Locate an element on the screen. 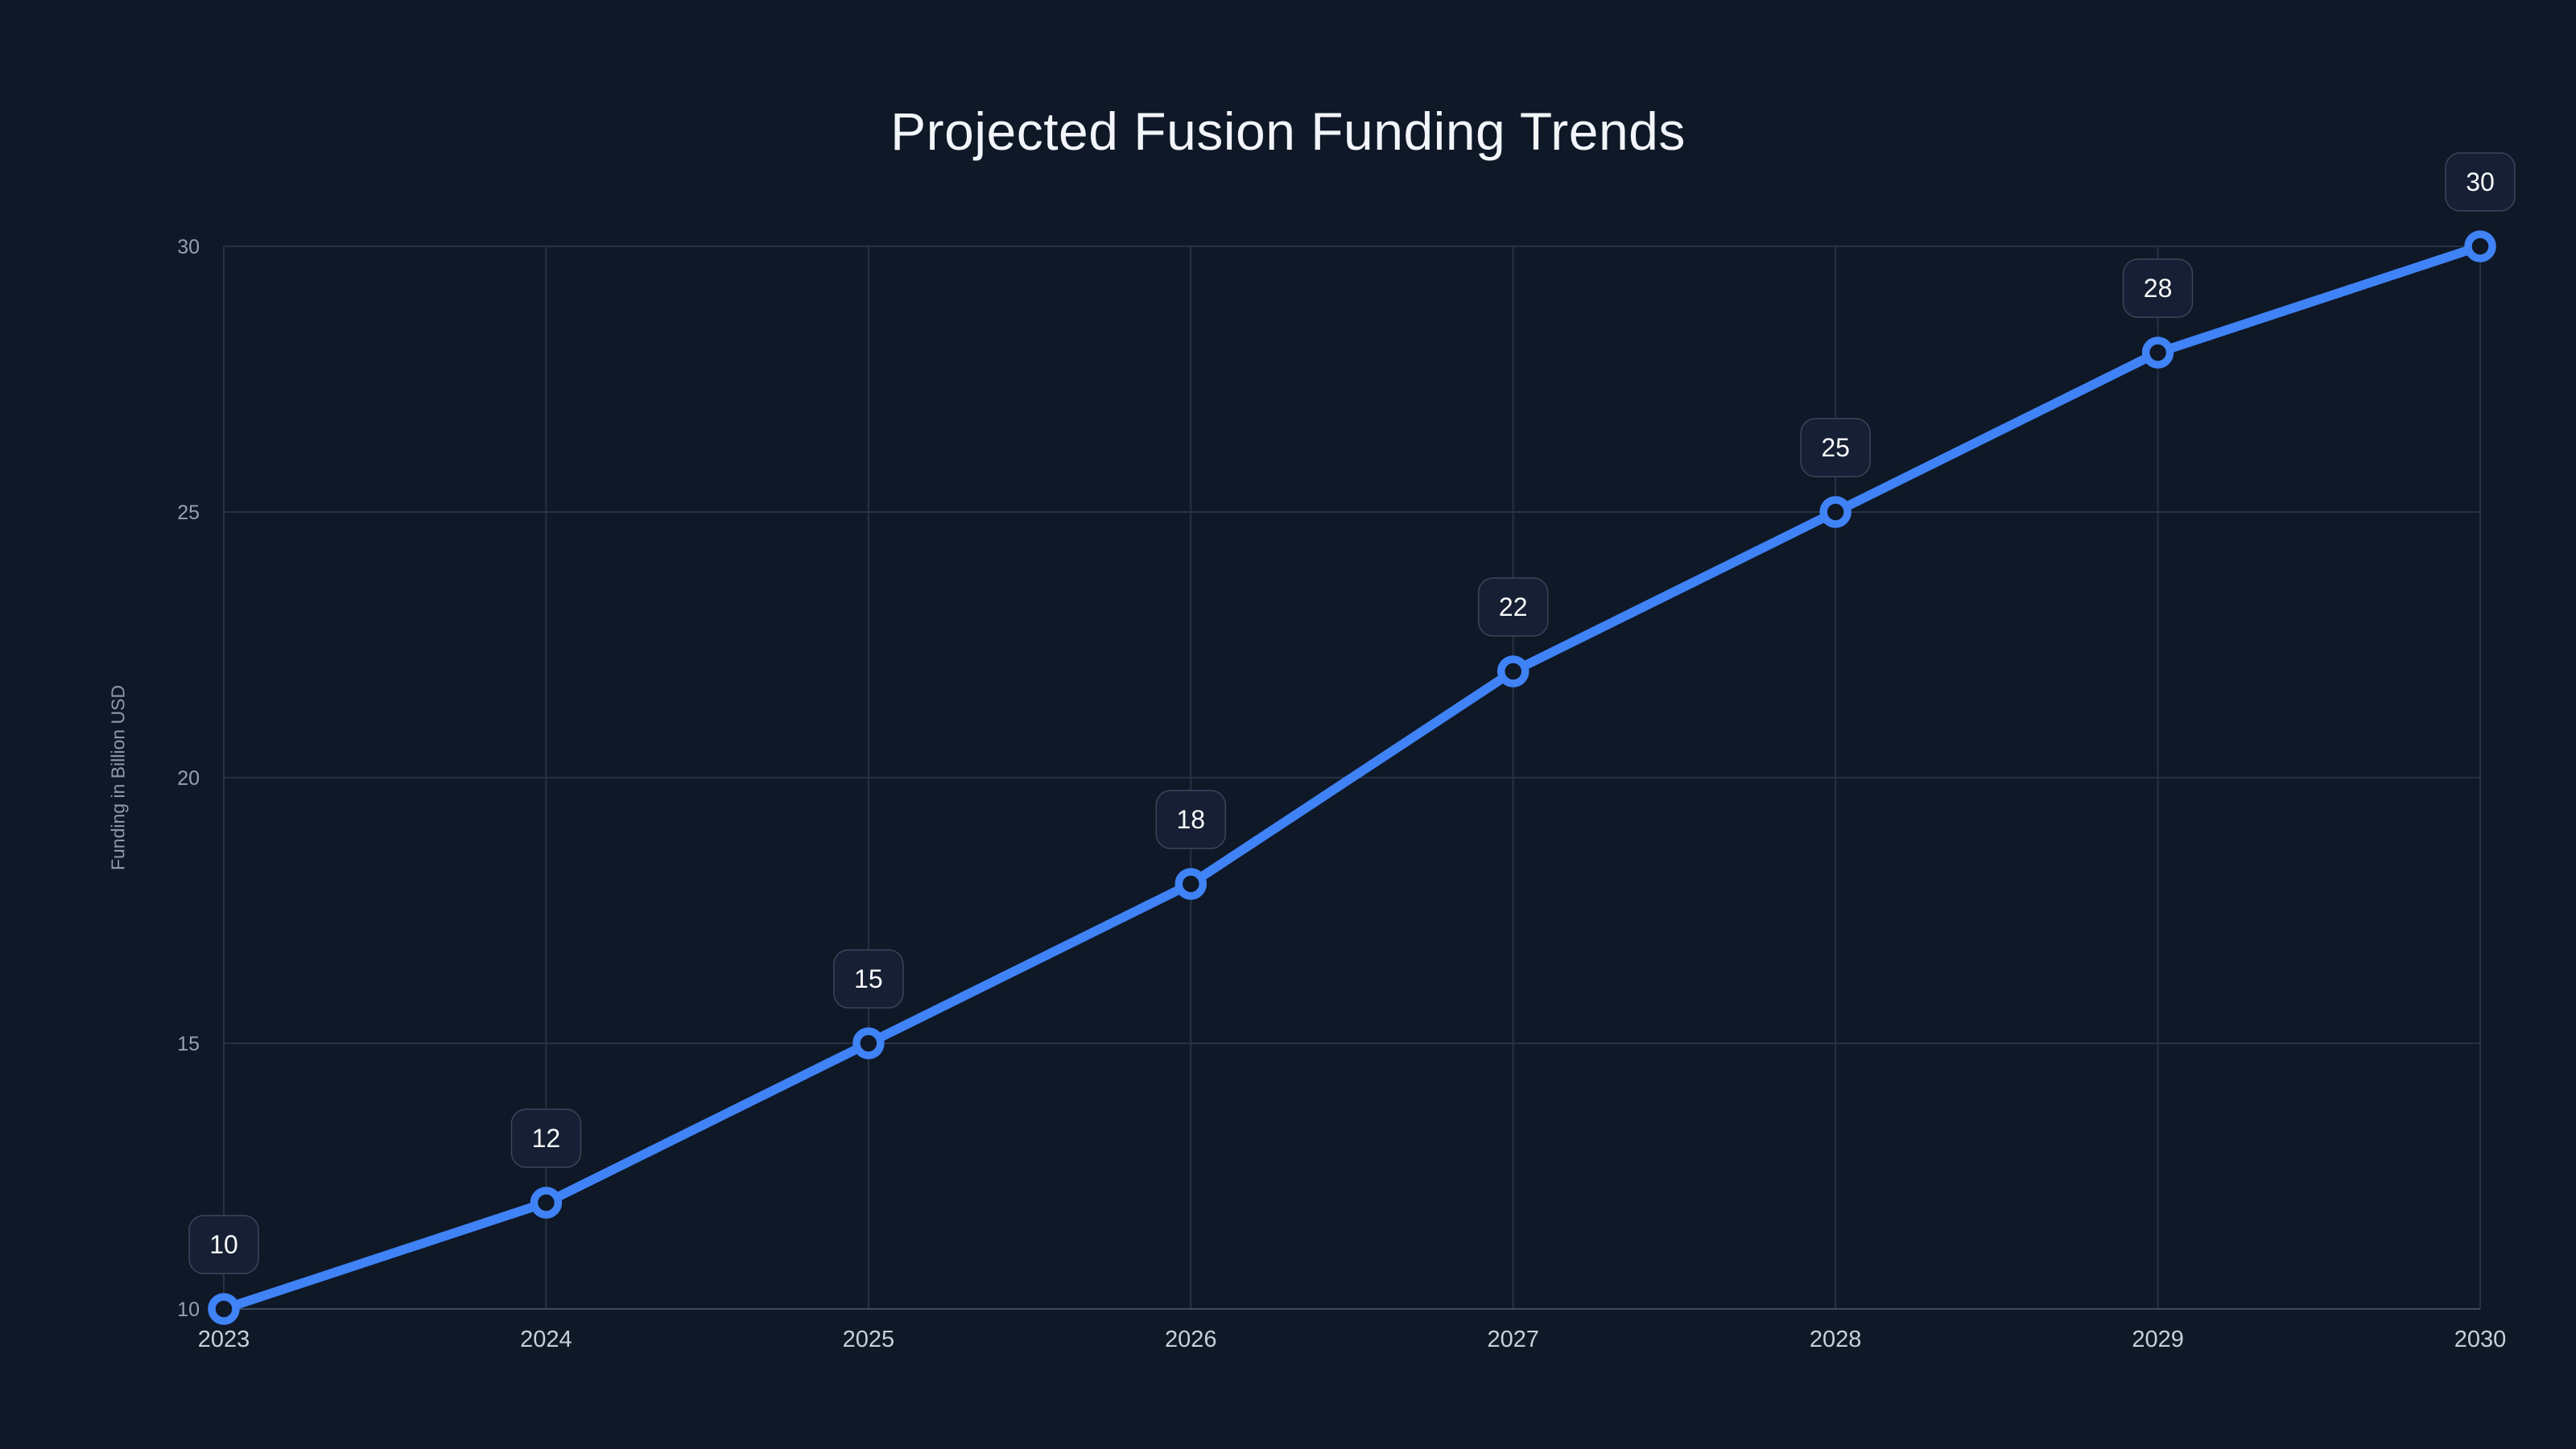  x-tick-label: 2029 is located at coordinates (2158, 1339).